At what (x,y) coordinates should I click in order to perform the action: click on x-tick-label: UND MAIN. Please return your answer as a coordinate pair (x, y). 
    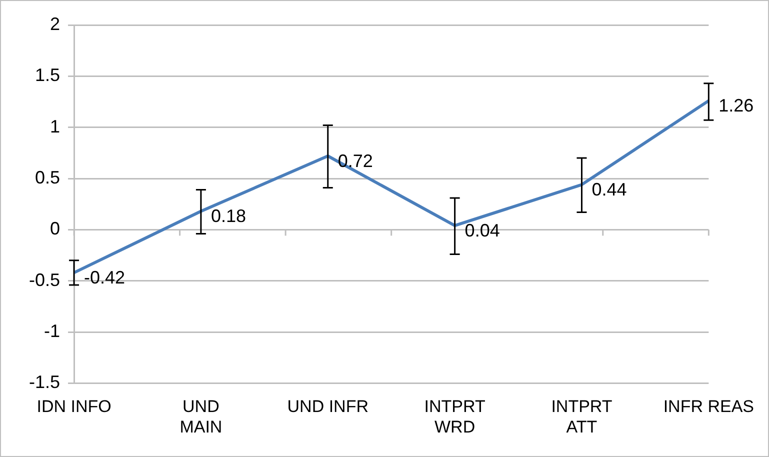
    Looking at the image, I should click on (201, 416).